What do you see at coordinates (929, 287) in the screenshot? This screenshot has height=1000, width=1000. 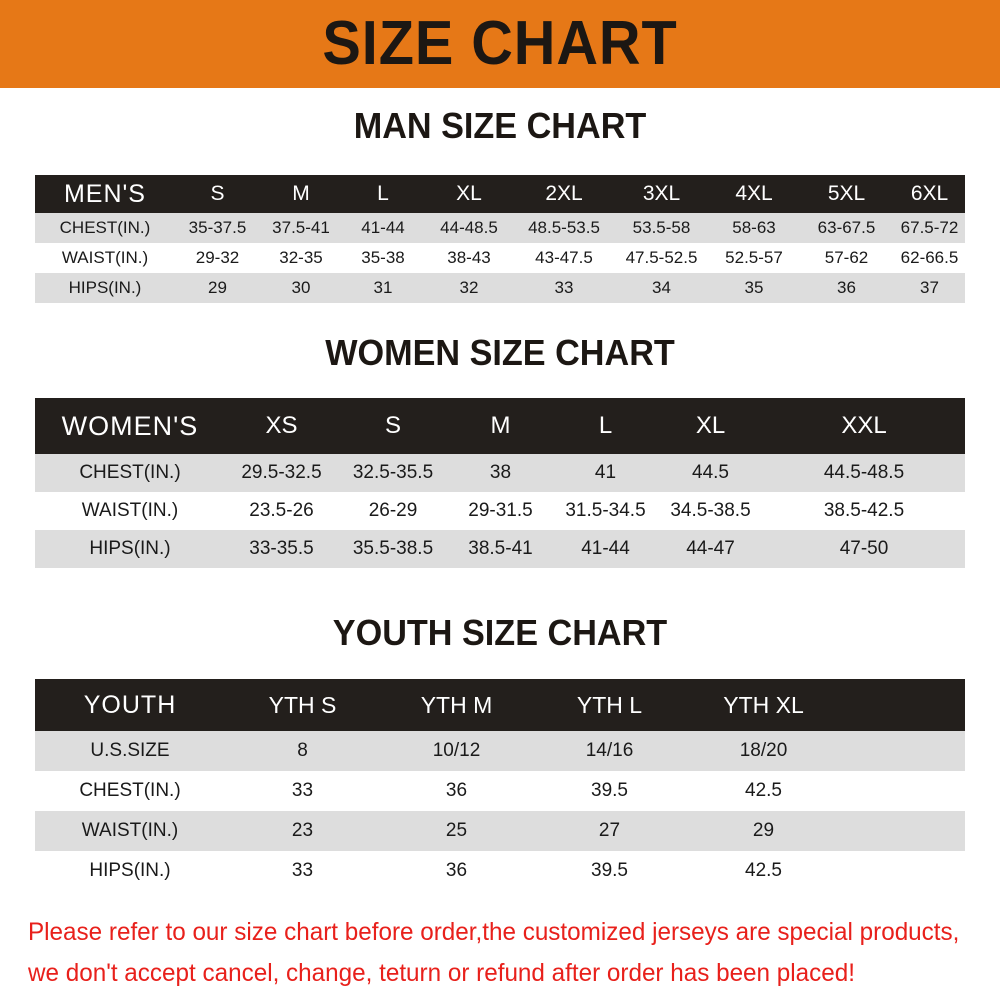 I see `man-cell-2-8: 37` at bounding box center [929, 287].